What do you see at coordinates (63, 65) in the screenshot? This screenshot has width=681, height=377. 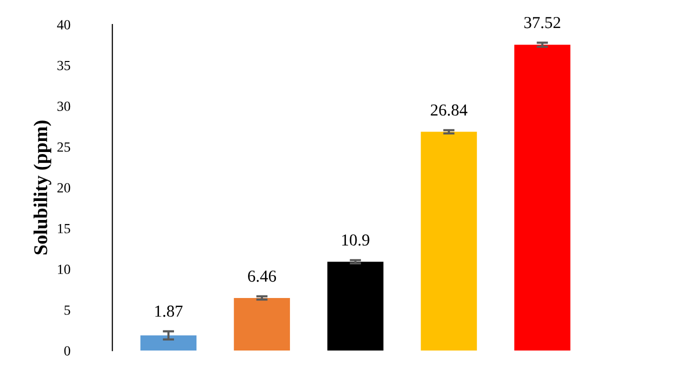 I see `y-tick-label: 35` at bounding box center [63, 65].